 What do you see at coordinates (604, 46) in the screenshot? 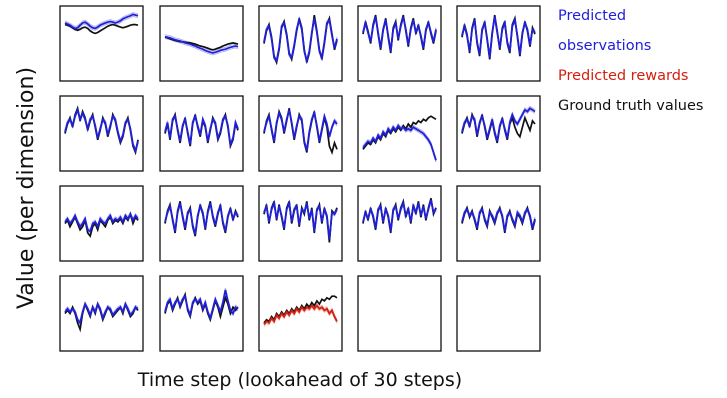
I see `legend-entry: observations` at bounding box center [604, 46].